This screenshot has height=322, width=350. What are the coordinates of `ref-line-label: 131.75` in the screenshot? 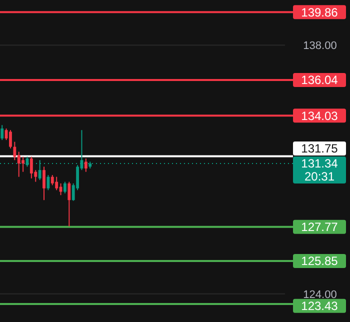 It's located at (319, 149).